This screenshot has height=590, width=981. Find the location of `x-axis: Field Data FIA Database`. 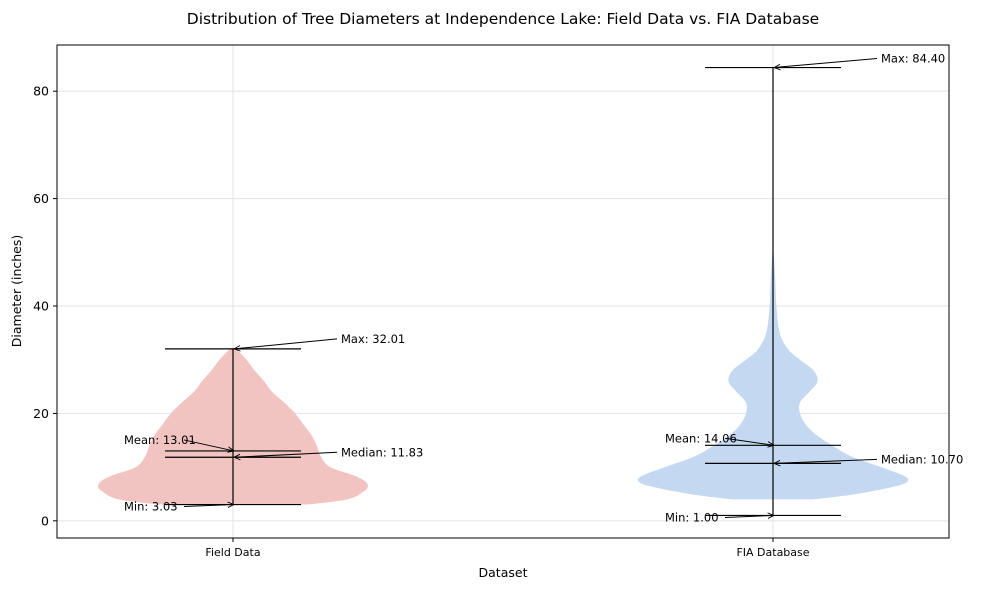

x-axis: Field Data FIA Database is located at coordinates (507, 548).